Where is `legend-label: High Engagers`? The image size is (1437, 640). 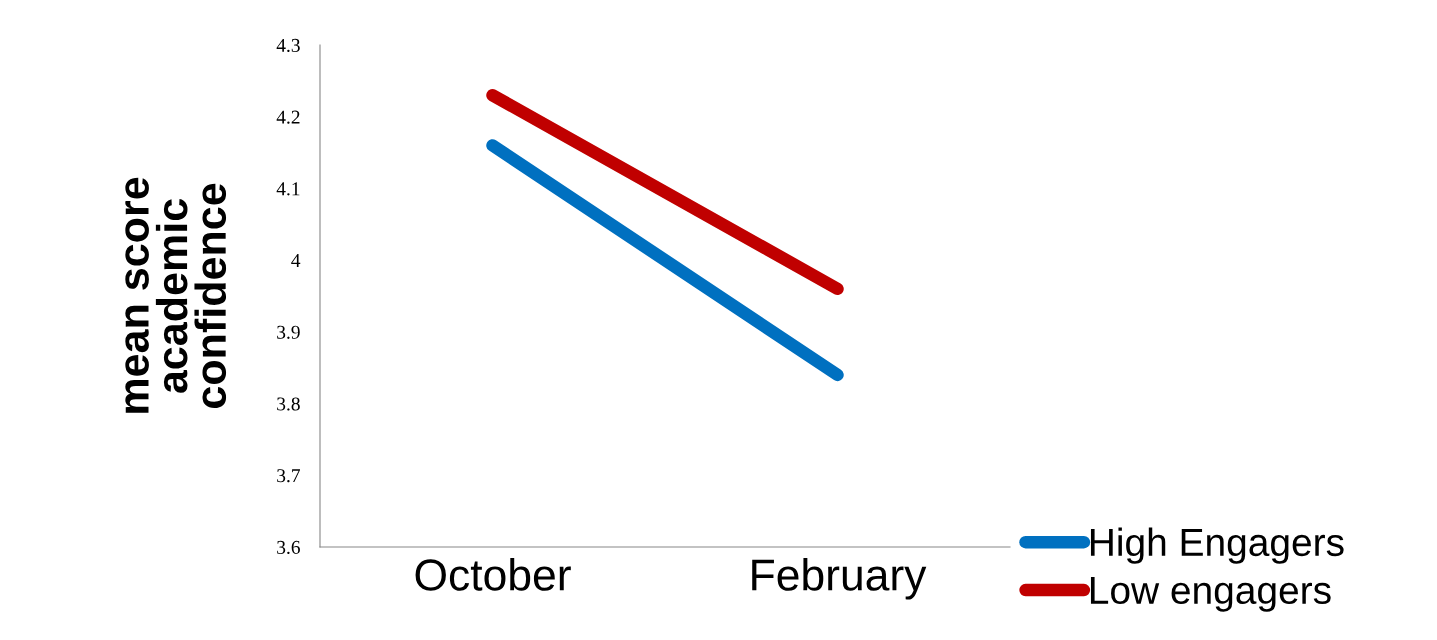
legend-label: High Engagers is located at coordinates (1217, 545).